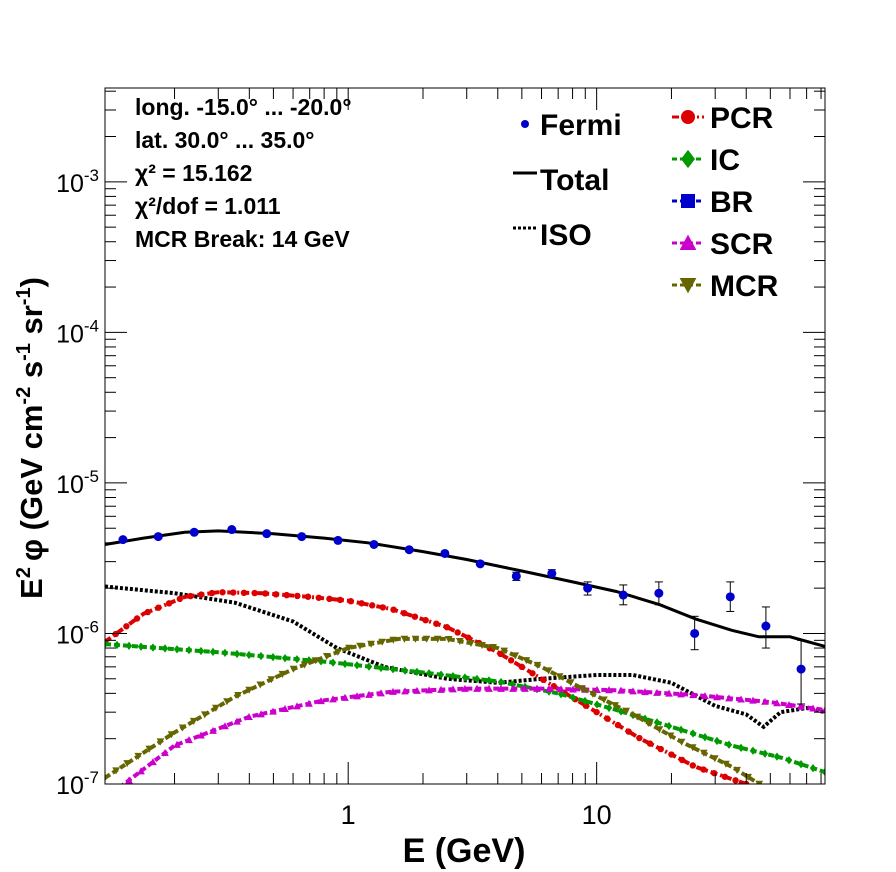  What do you see at coordinates (525, 124) in the screenshot?
I see `legend-symbol-fermi` at bounding box center [525, 124].